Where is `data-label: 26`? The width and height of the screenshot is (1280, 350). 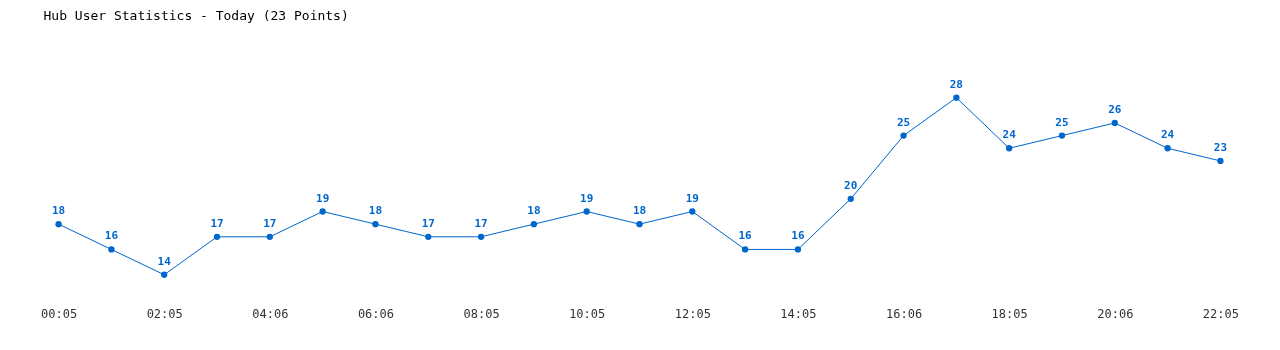
data-label: 26 is located at coordinates (1115, 109).